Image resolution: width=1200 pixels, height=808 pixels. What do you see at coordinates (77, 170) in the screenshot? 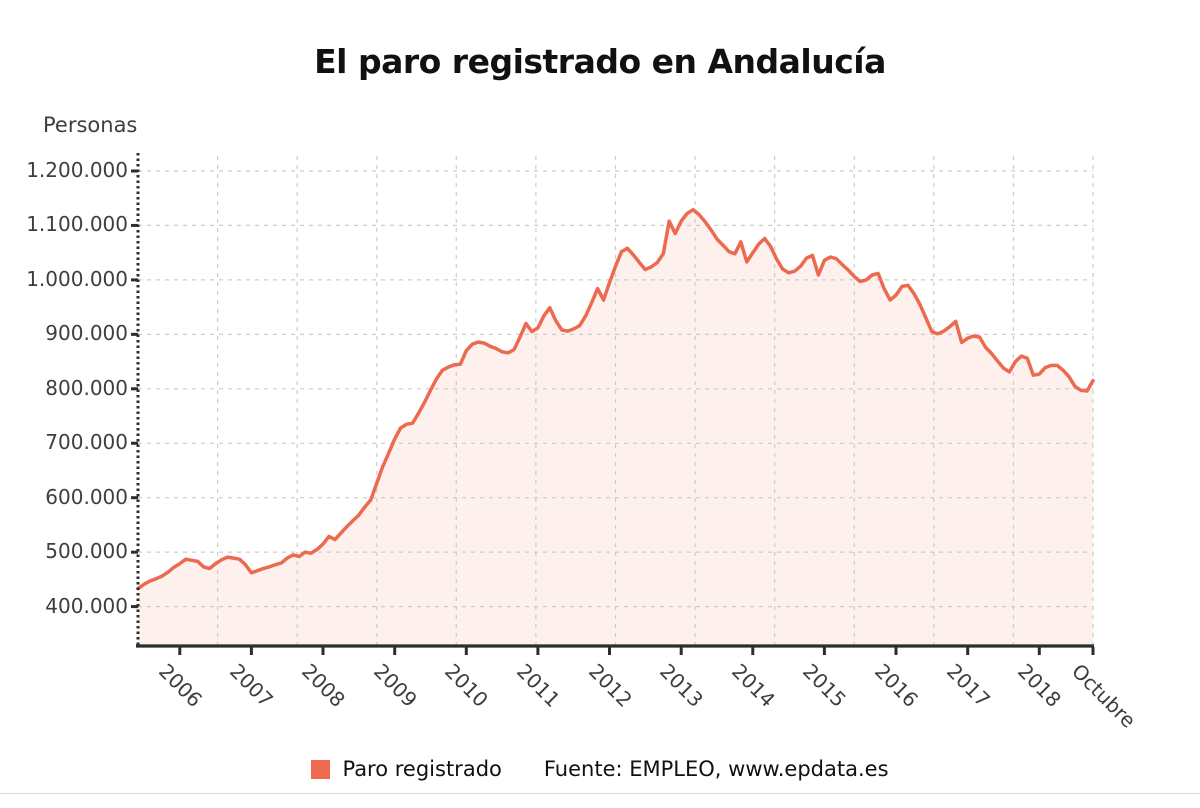
I see `y-tick-label: 1.200.000` at bounding box center [77, 170].